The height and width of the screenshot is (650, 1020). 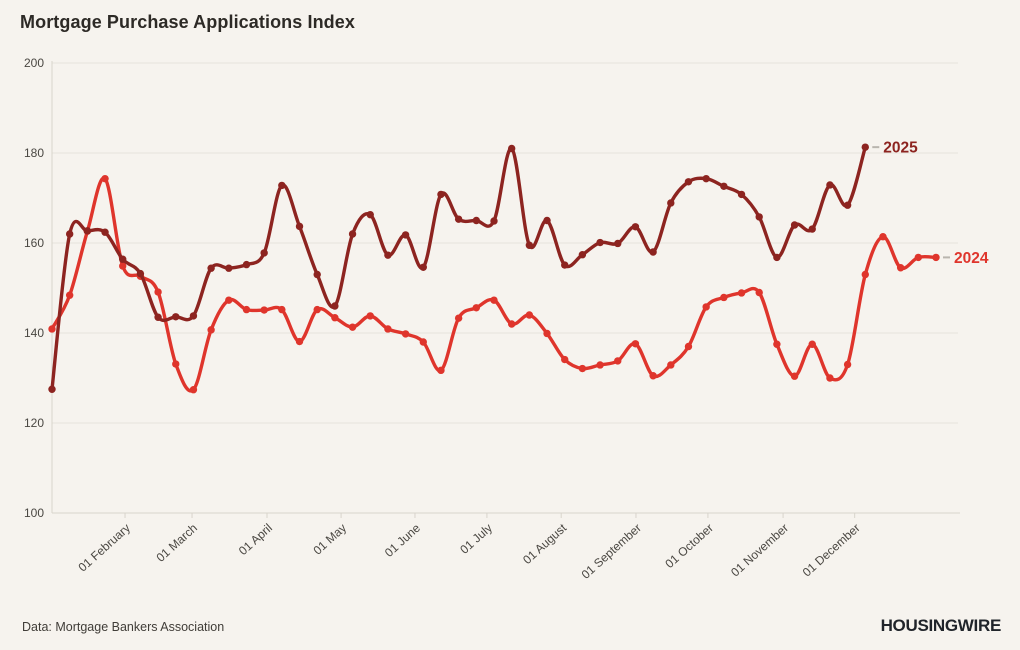 I want to click on x-tick-label: 01 July, so click(x=476, y=539).